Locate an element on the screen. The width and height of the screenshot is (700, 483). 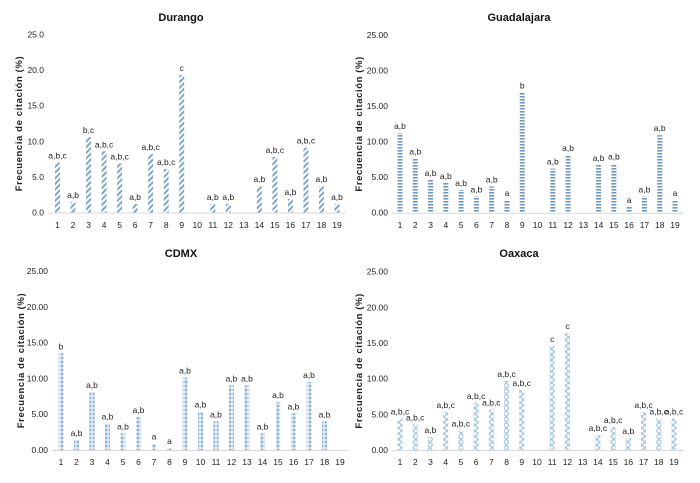
data-label-8: a,b,c is located at coordinates (506, 374).